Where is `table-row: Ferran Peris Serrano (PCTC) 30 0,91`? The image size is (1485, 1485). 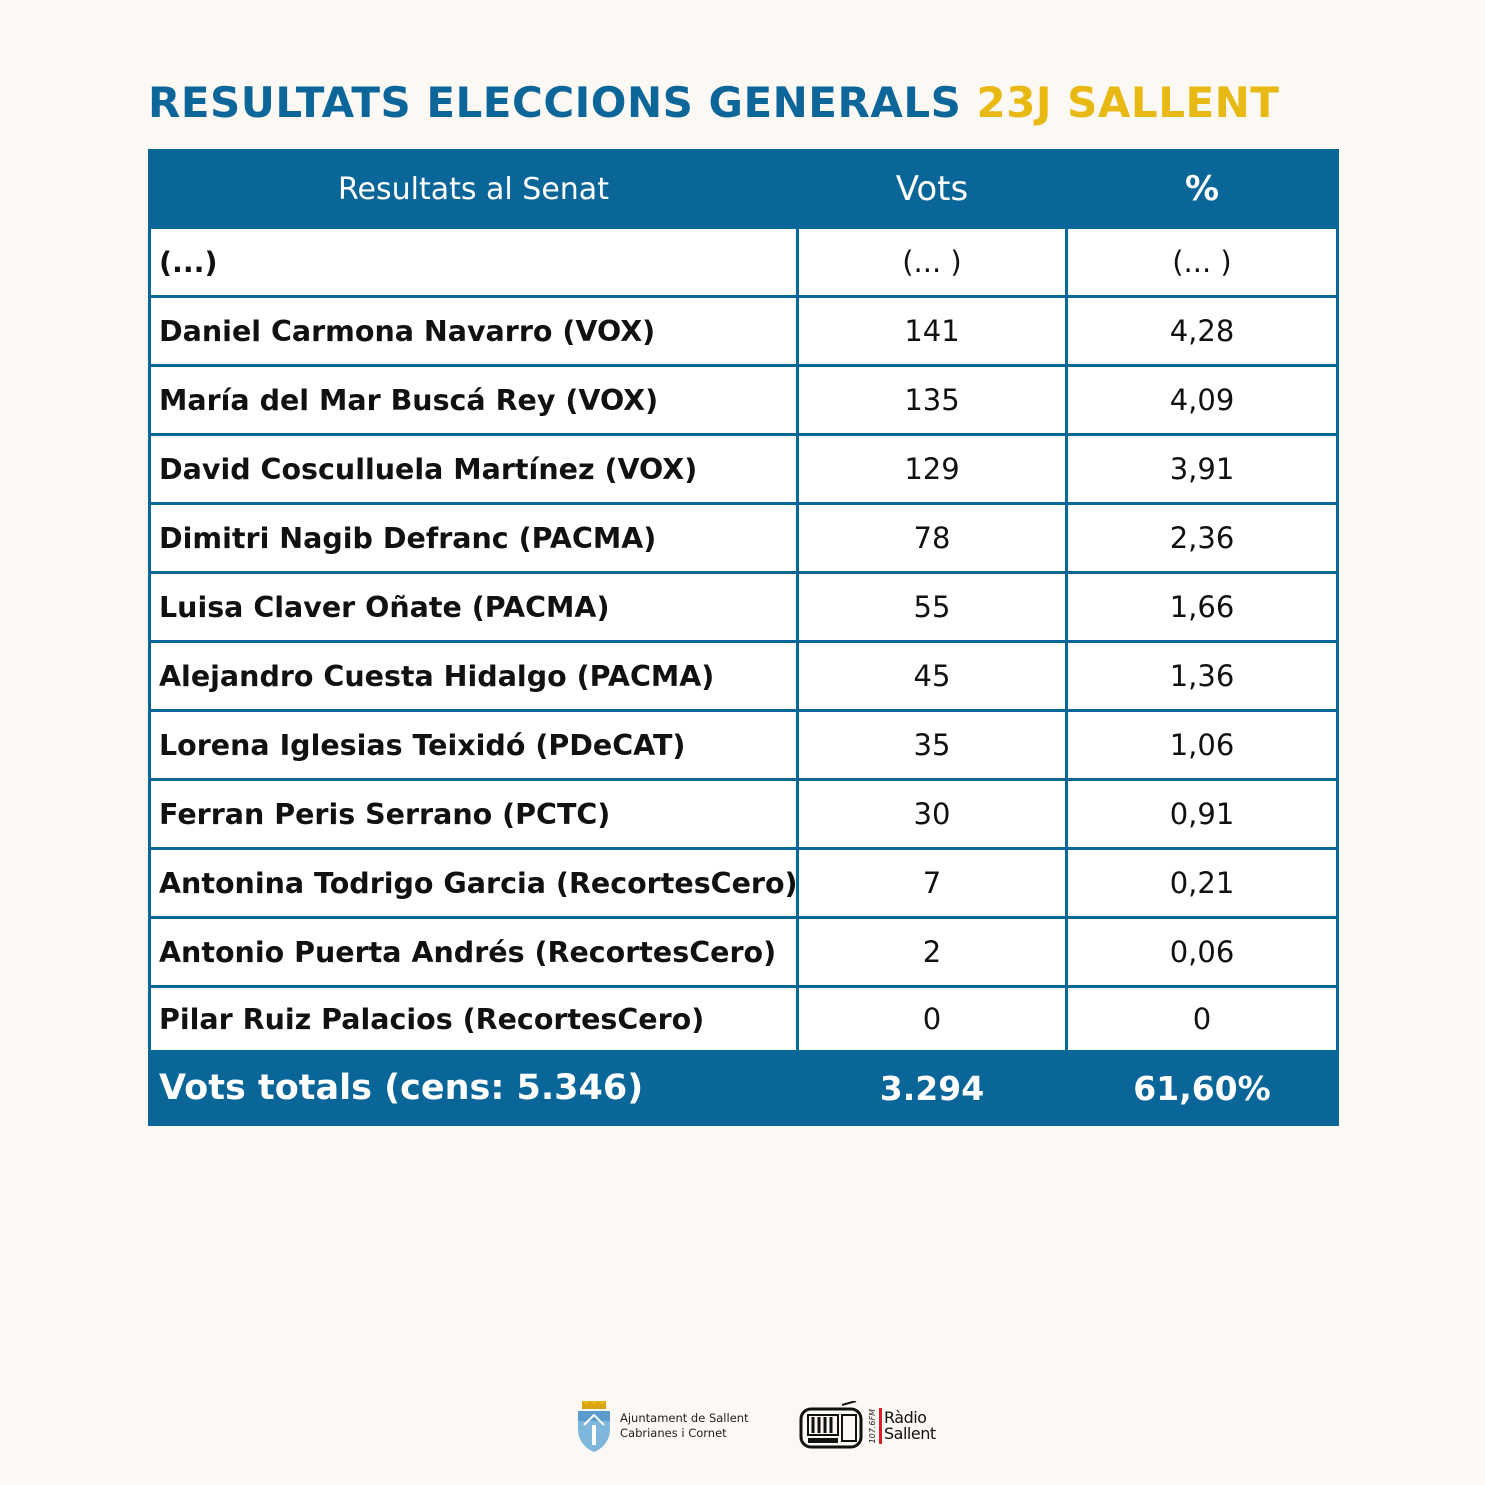
table-row: Ferran Peris Serrano (PCTC) 30 0,91 is located at coordinates (743, 814).